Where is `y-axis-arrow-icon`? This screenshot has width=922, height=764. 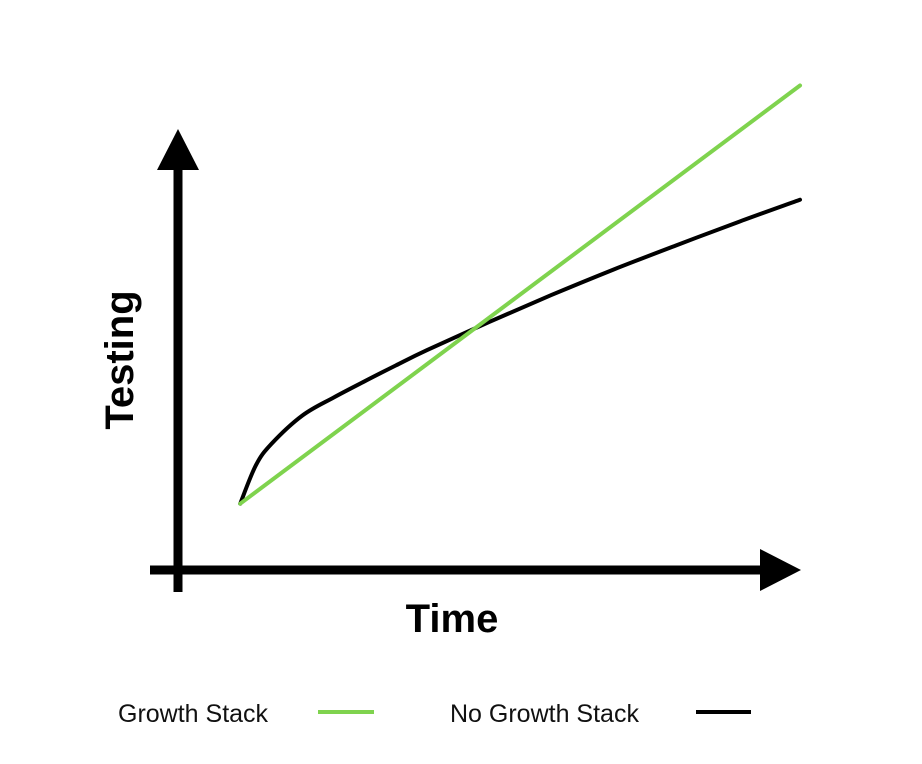
y-axis-arrow-icon is located at coordinates (178, 149).